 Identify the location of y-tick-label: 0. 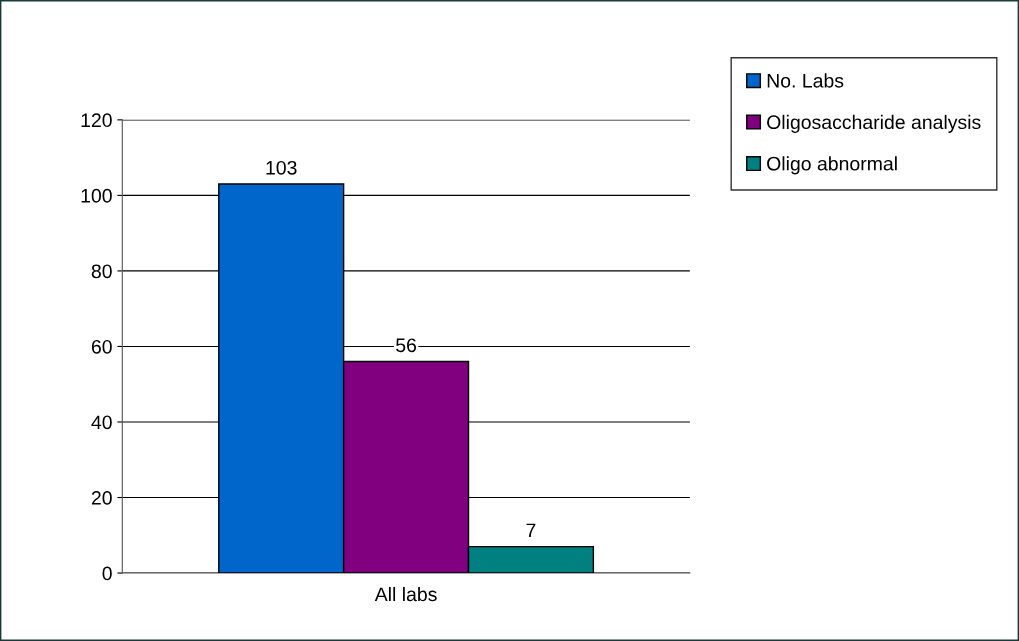
(107, 573).